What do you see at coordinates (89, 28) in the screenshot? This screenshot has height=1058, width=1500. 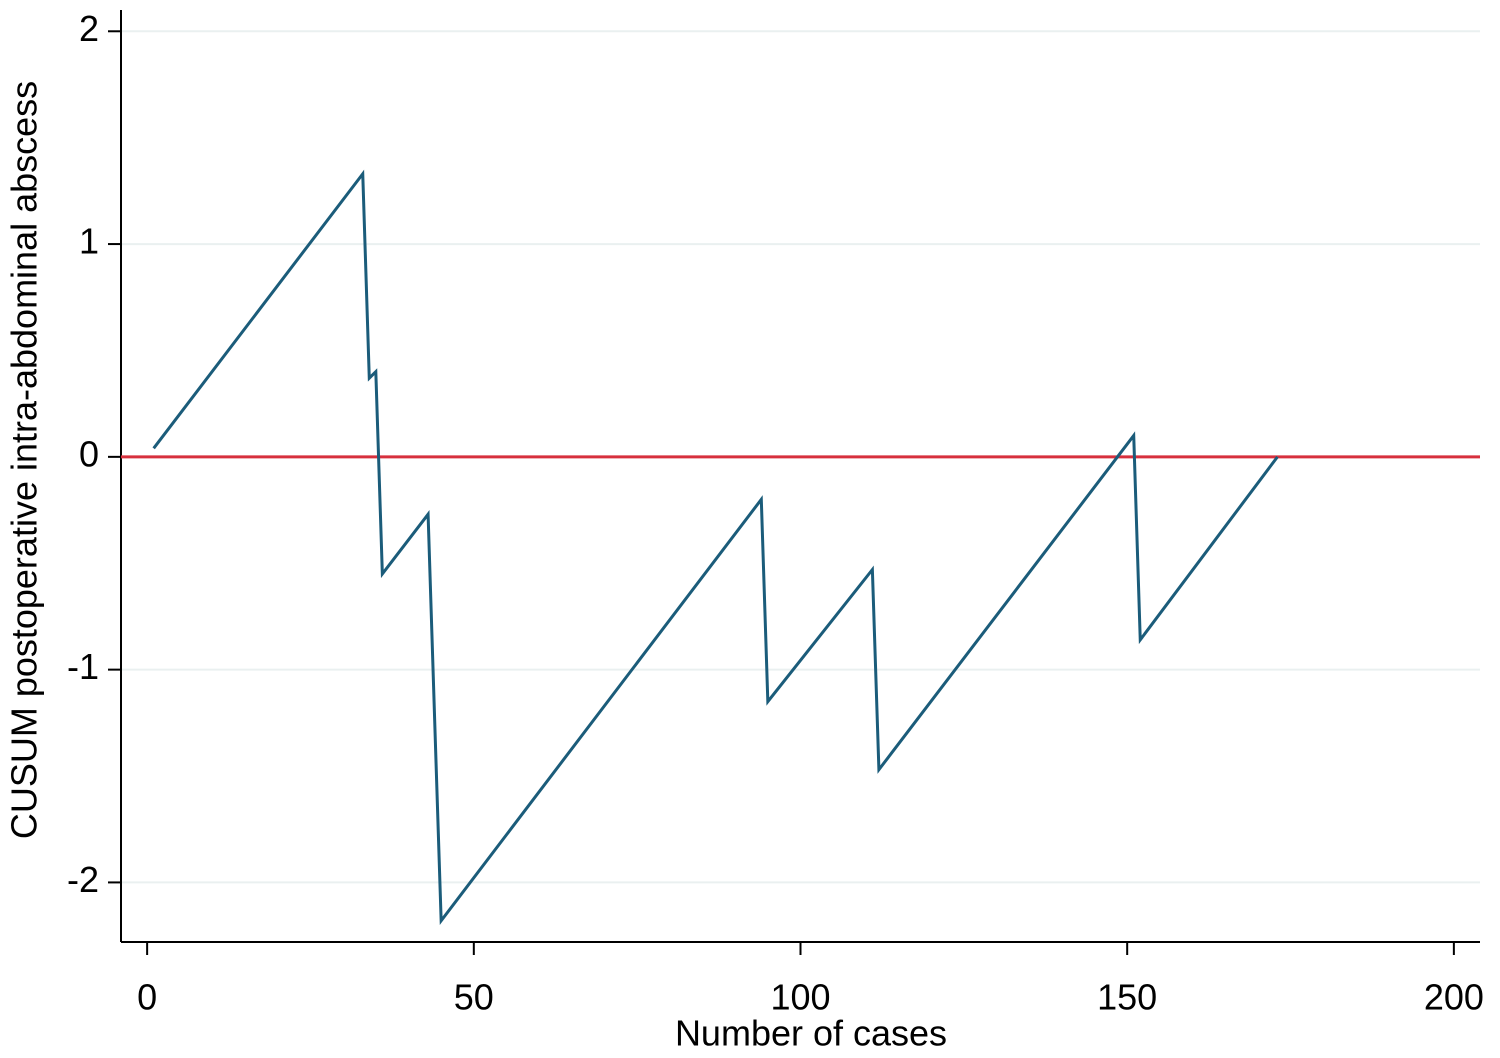 I see `y-tick-label: 2` at bounding box center [89, 28].